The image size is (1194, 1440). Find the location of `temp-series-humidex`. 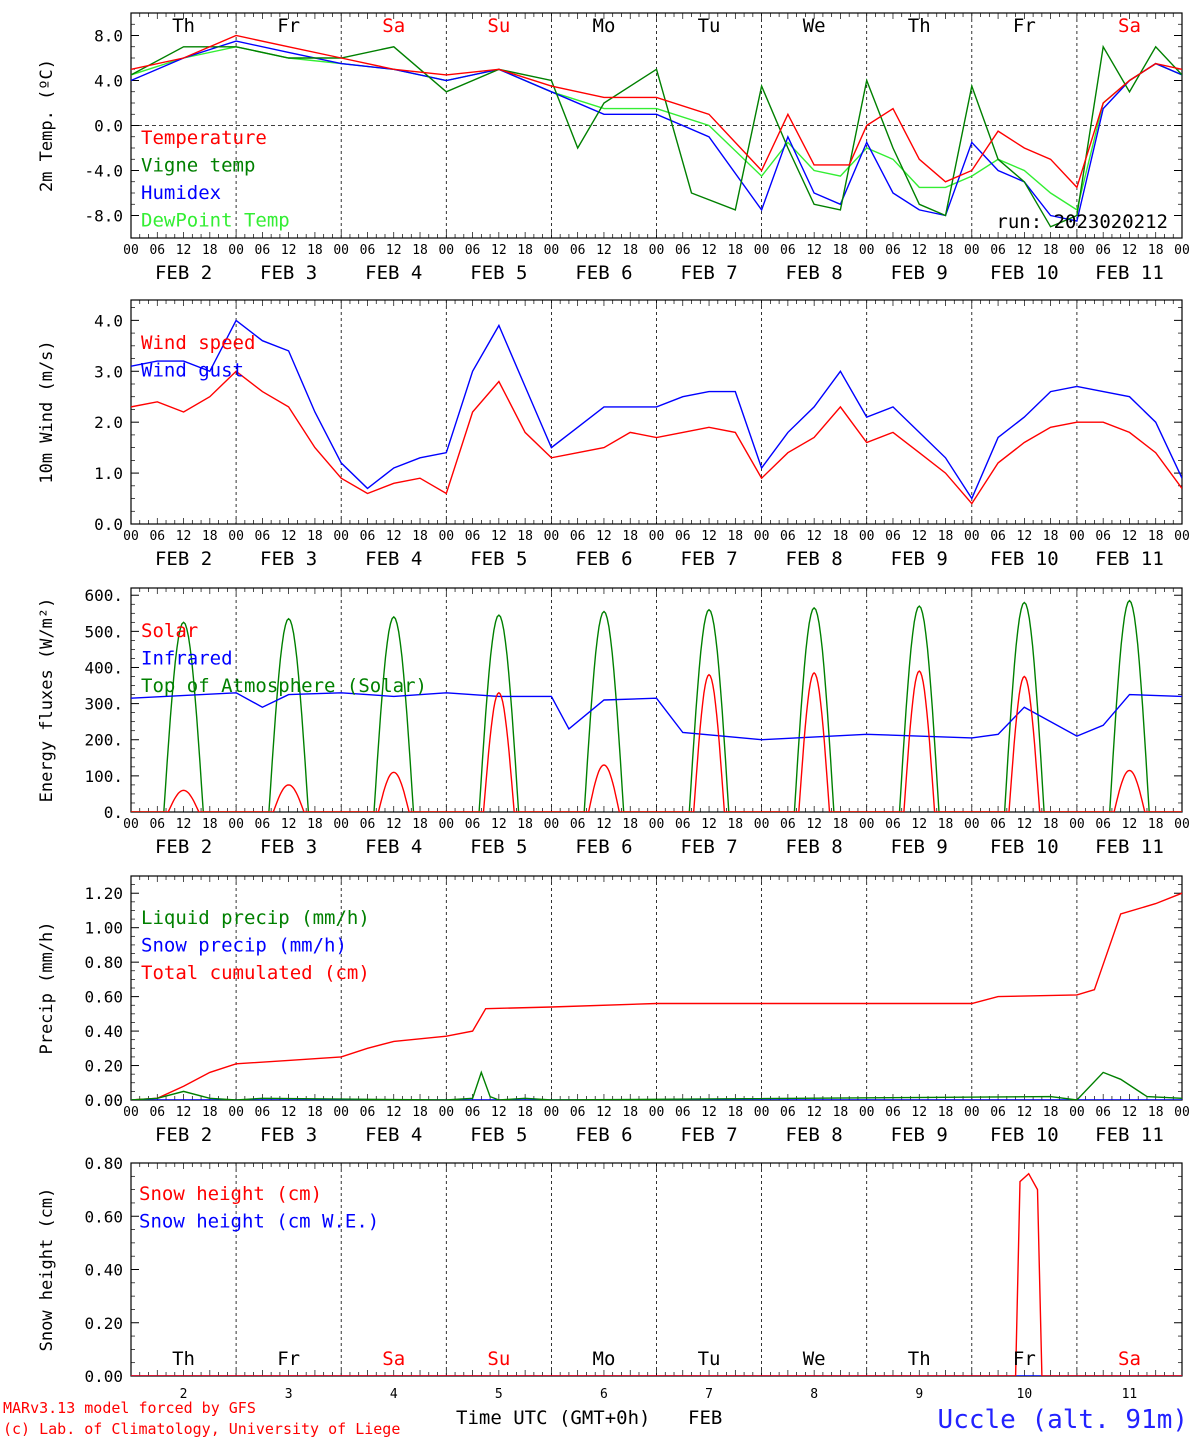

temp-series-humidex is located at coordinates (656, 131).